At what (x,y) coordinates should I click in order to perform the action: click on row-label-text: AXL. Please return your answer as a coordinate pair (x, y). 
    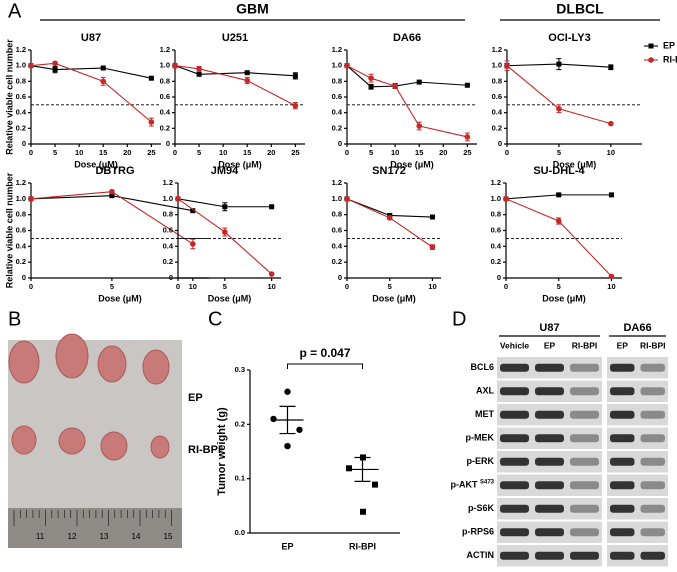
    Looking at the image, I should click on (485, 391).